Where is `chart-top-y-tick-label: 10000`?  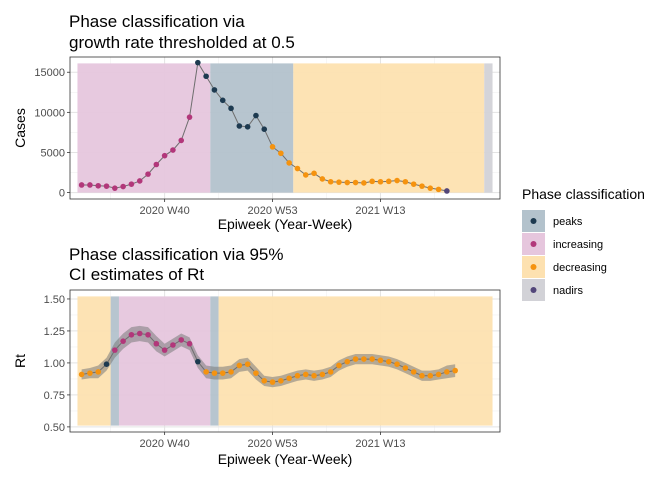 chart-top-y-tick-label: 10000 is located at coordinates (49, 113).